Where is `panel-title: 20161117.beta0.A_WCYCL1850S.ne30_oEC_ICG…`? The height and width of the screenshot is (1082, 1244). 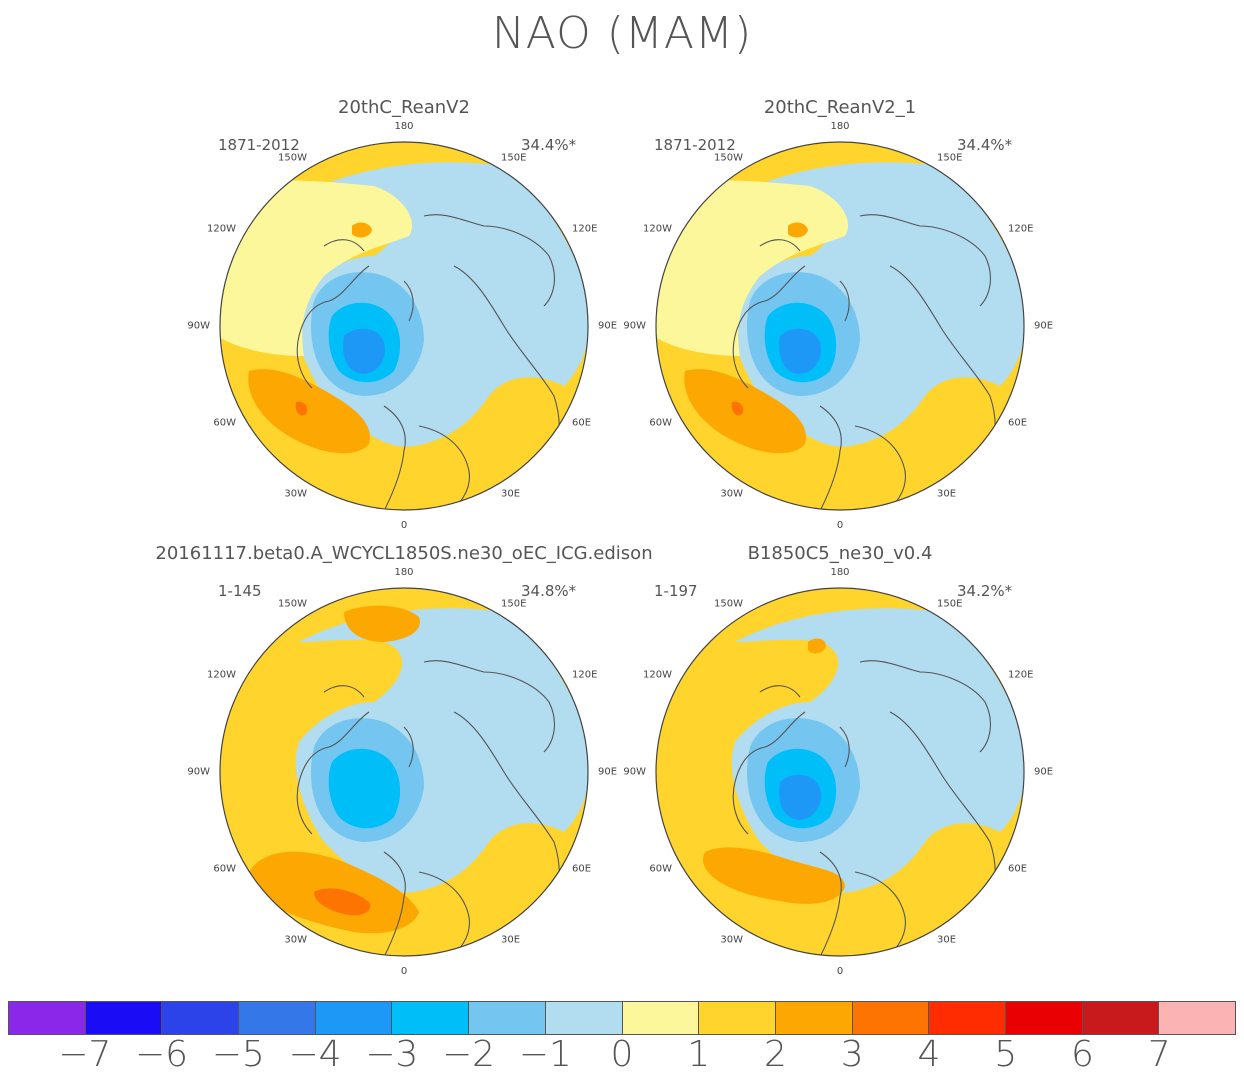 panel-title: 20161117.beta0.A_WCYCL1850S.ne30_oEC_ICG… is located at coordinates (404, 553).